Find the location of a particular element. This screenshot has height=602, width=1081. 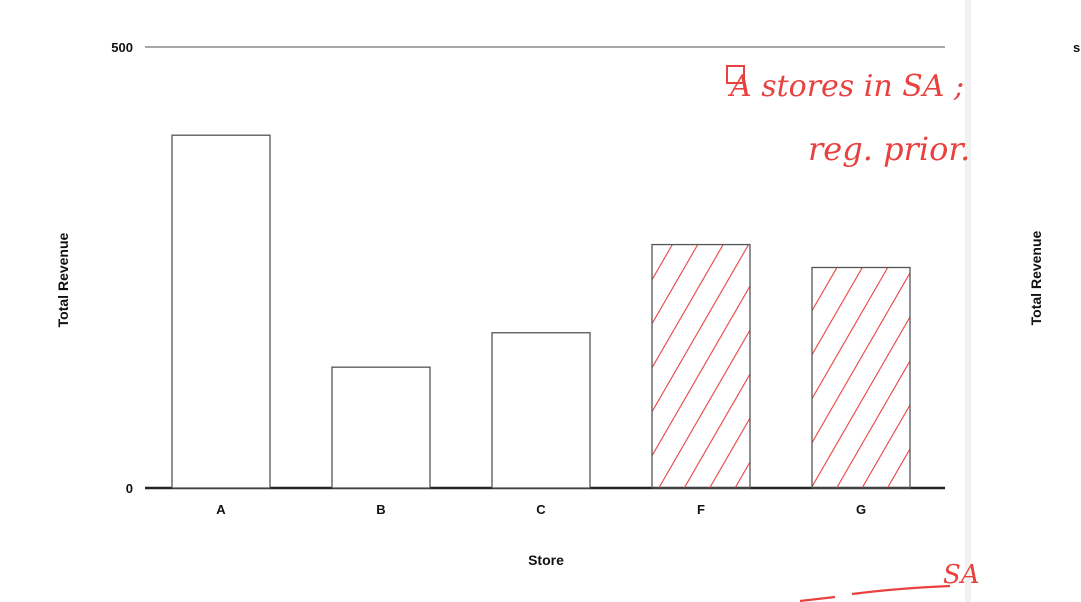

annotation-underline is located at coordinates (875, 593).